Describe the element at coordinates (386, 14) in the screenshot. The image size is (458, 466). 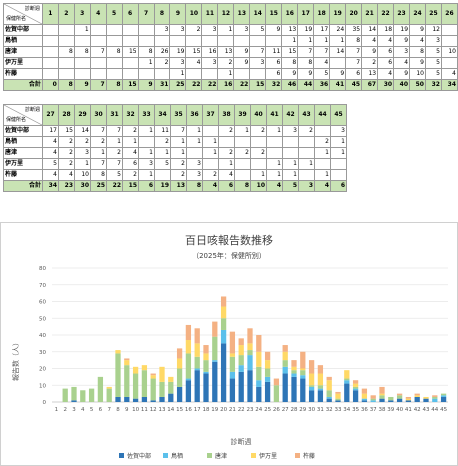
I see `week-header: 22` at that location.